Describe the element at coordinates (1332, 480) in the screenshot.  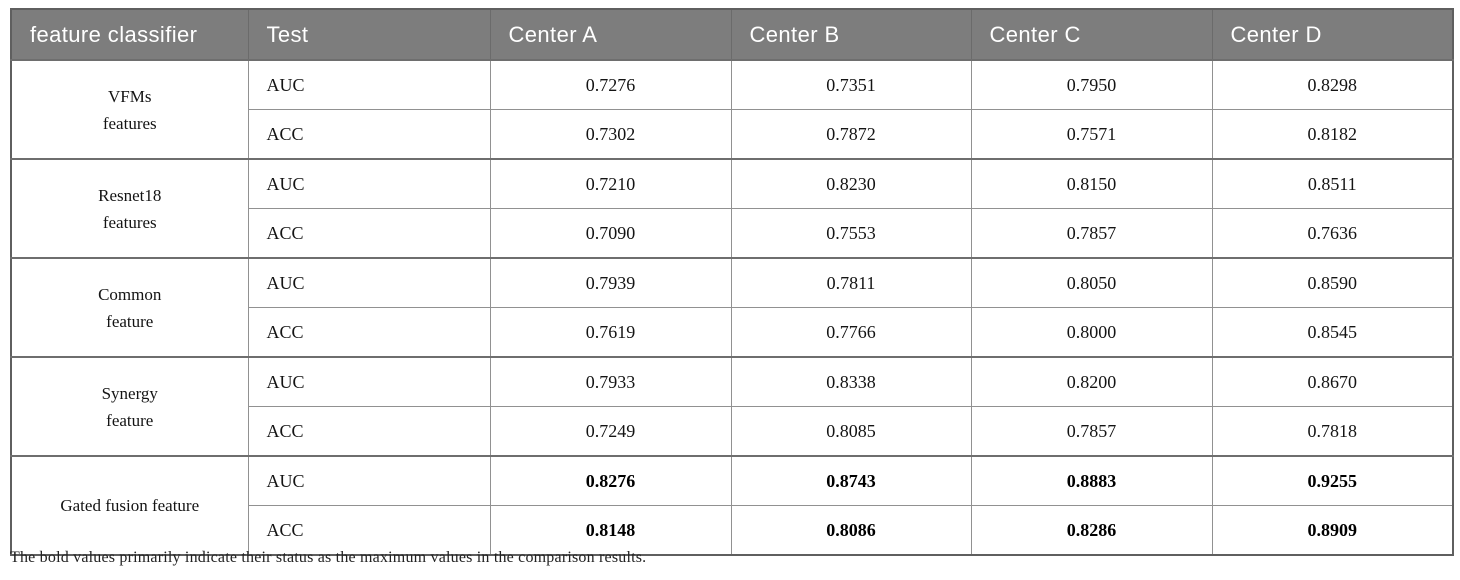
I see `value-cell: 0.9255` at that location.